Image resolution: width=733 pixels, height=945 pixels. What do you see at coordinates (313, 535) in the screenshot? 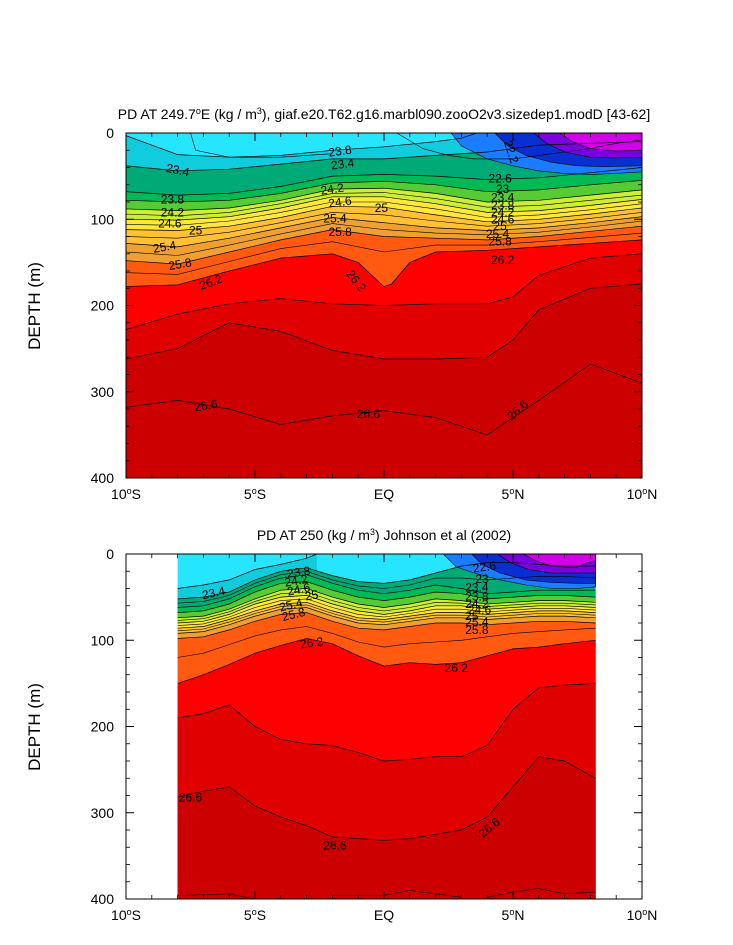
I see `title-text-part: PD AT 250 (kg / m` at bounding box center [313, 535].